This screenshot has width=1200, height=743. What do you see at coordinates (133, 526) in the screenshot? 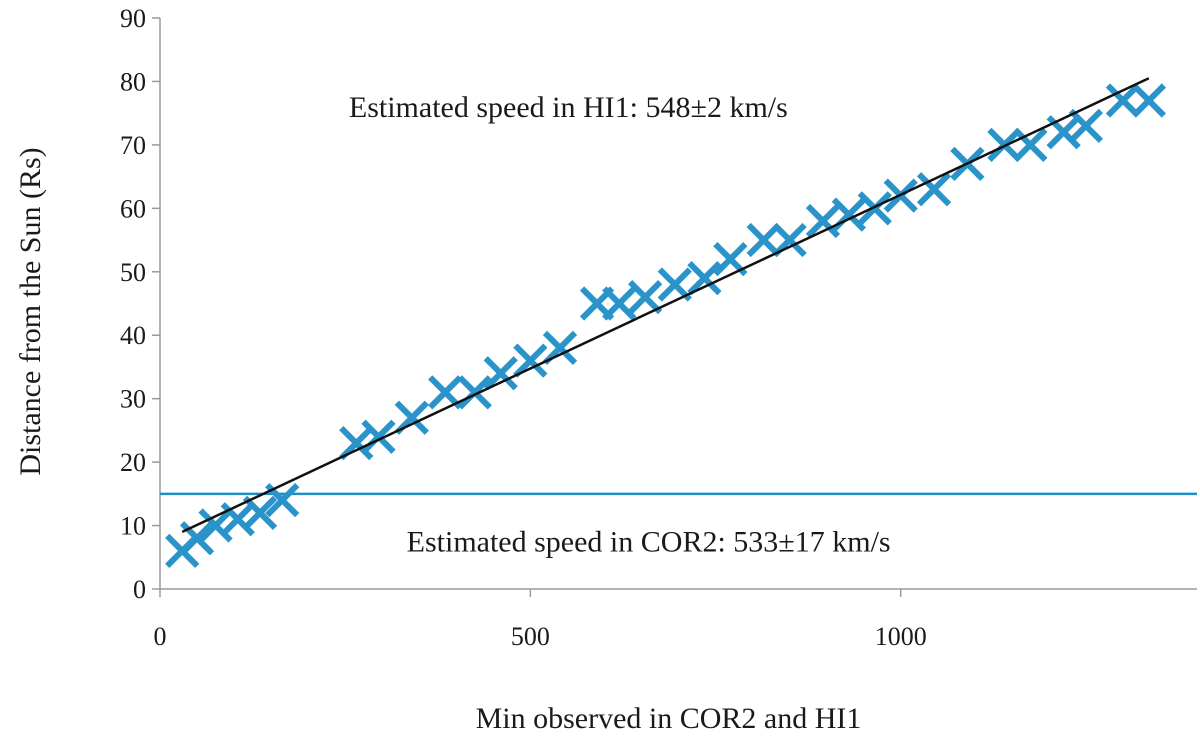
I see `y-tick-label: 10` at bounding box center [133, 526].